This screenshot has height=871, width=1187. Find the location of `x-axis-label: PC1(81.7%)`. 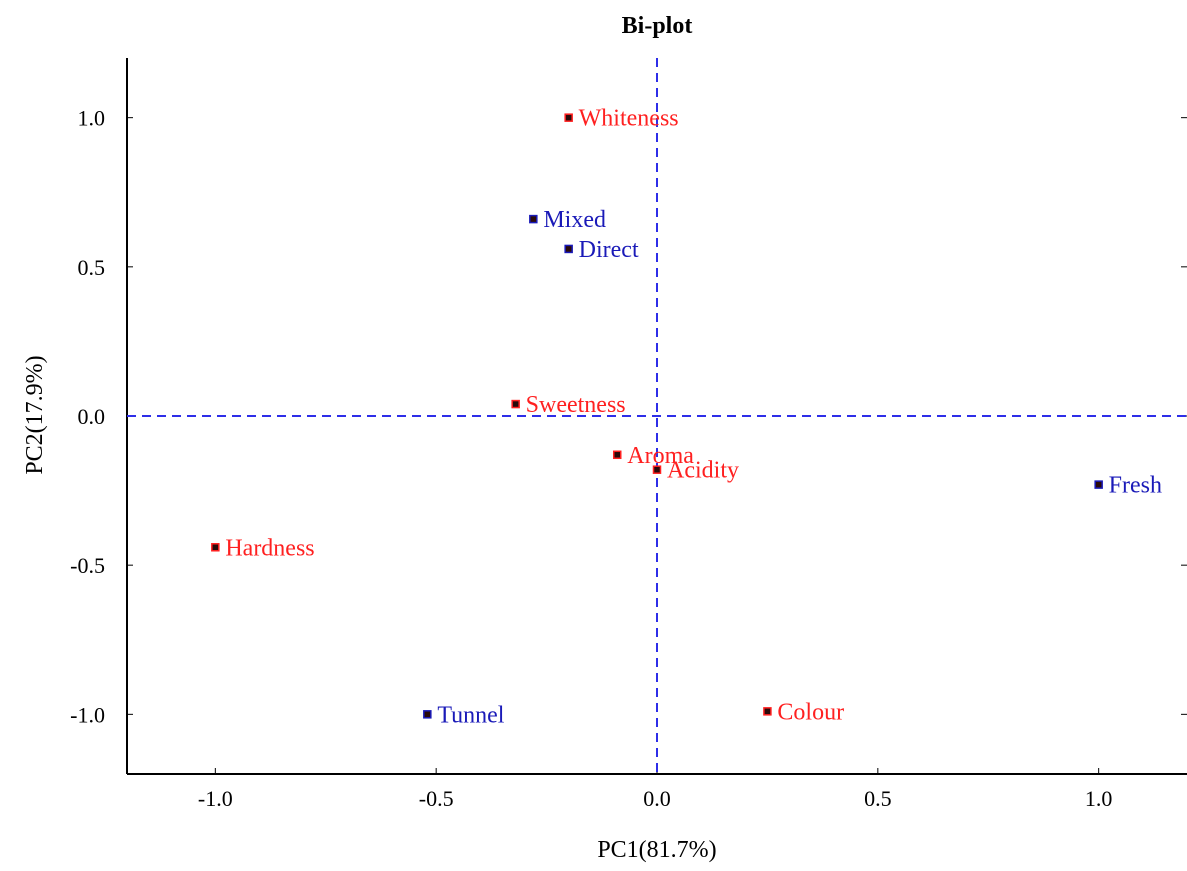

x-axis-label: PC1(81.7%) is located at coordinates (656, 850).